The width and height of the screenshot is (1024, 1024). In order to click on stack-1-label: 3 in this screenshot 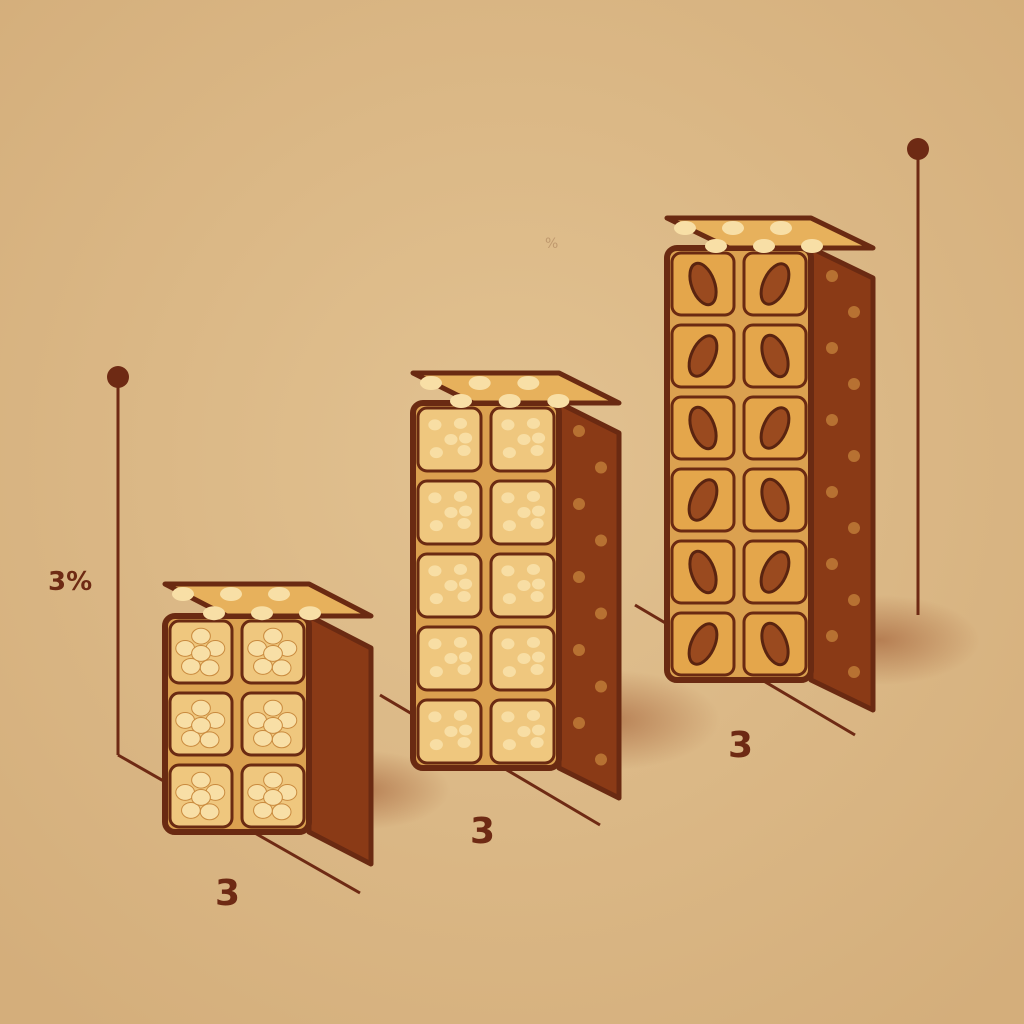, I will do `click(227, 893)`.